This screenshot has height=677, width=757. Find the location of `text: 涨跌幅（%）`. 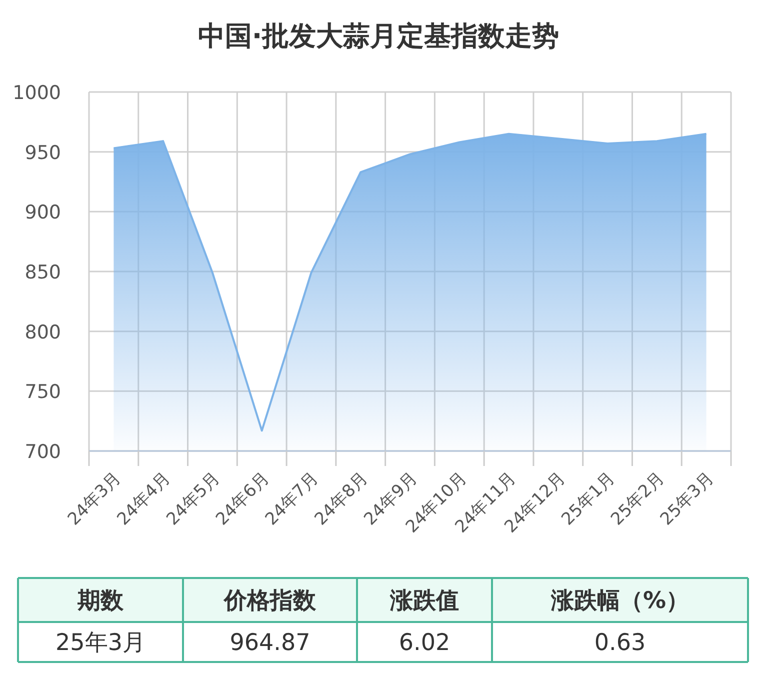

text: 涨跌幅（%） is located at coordinates (620, 601).